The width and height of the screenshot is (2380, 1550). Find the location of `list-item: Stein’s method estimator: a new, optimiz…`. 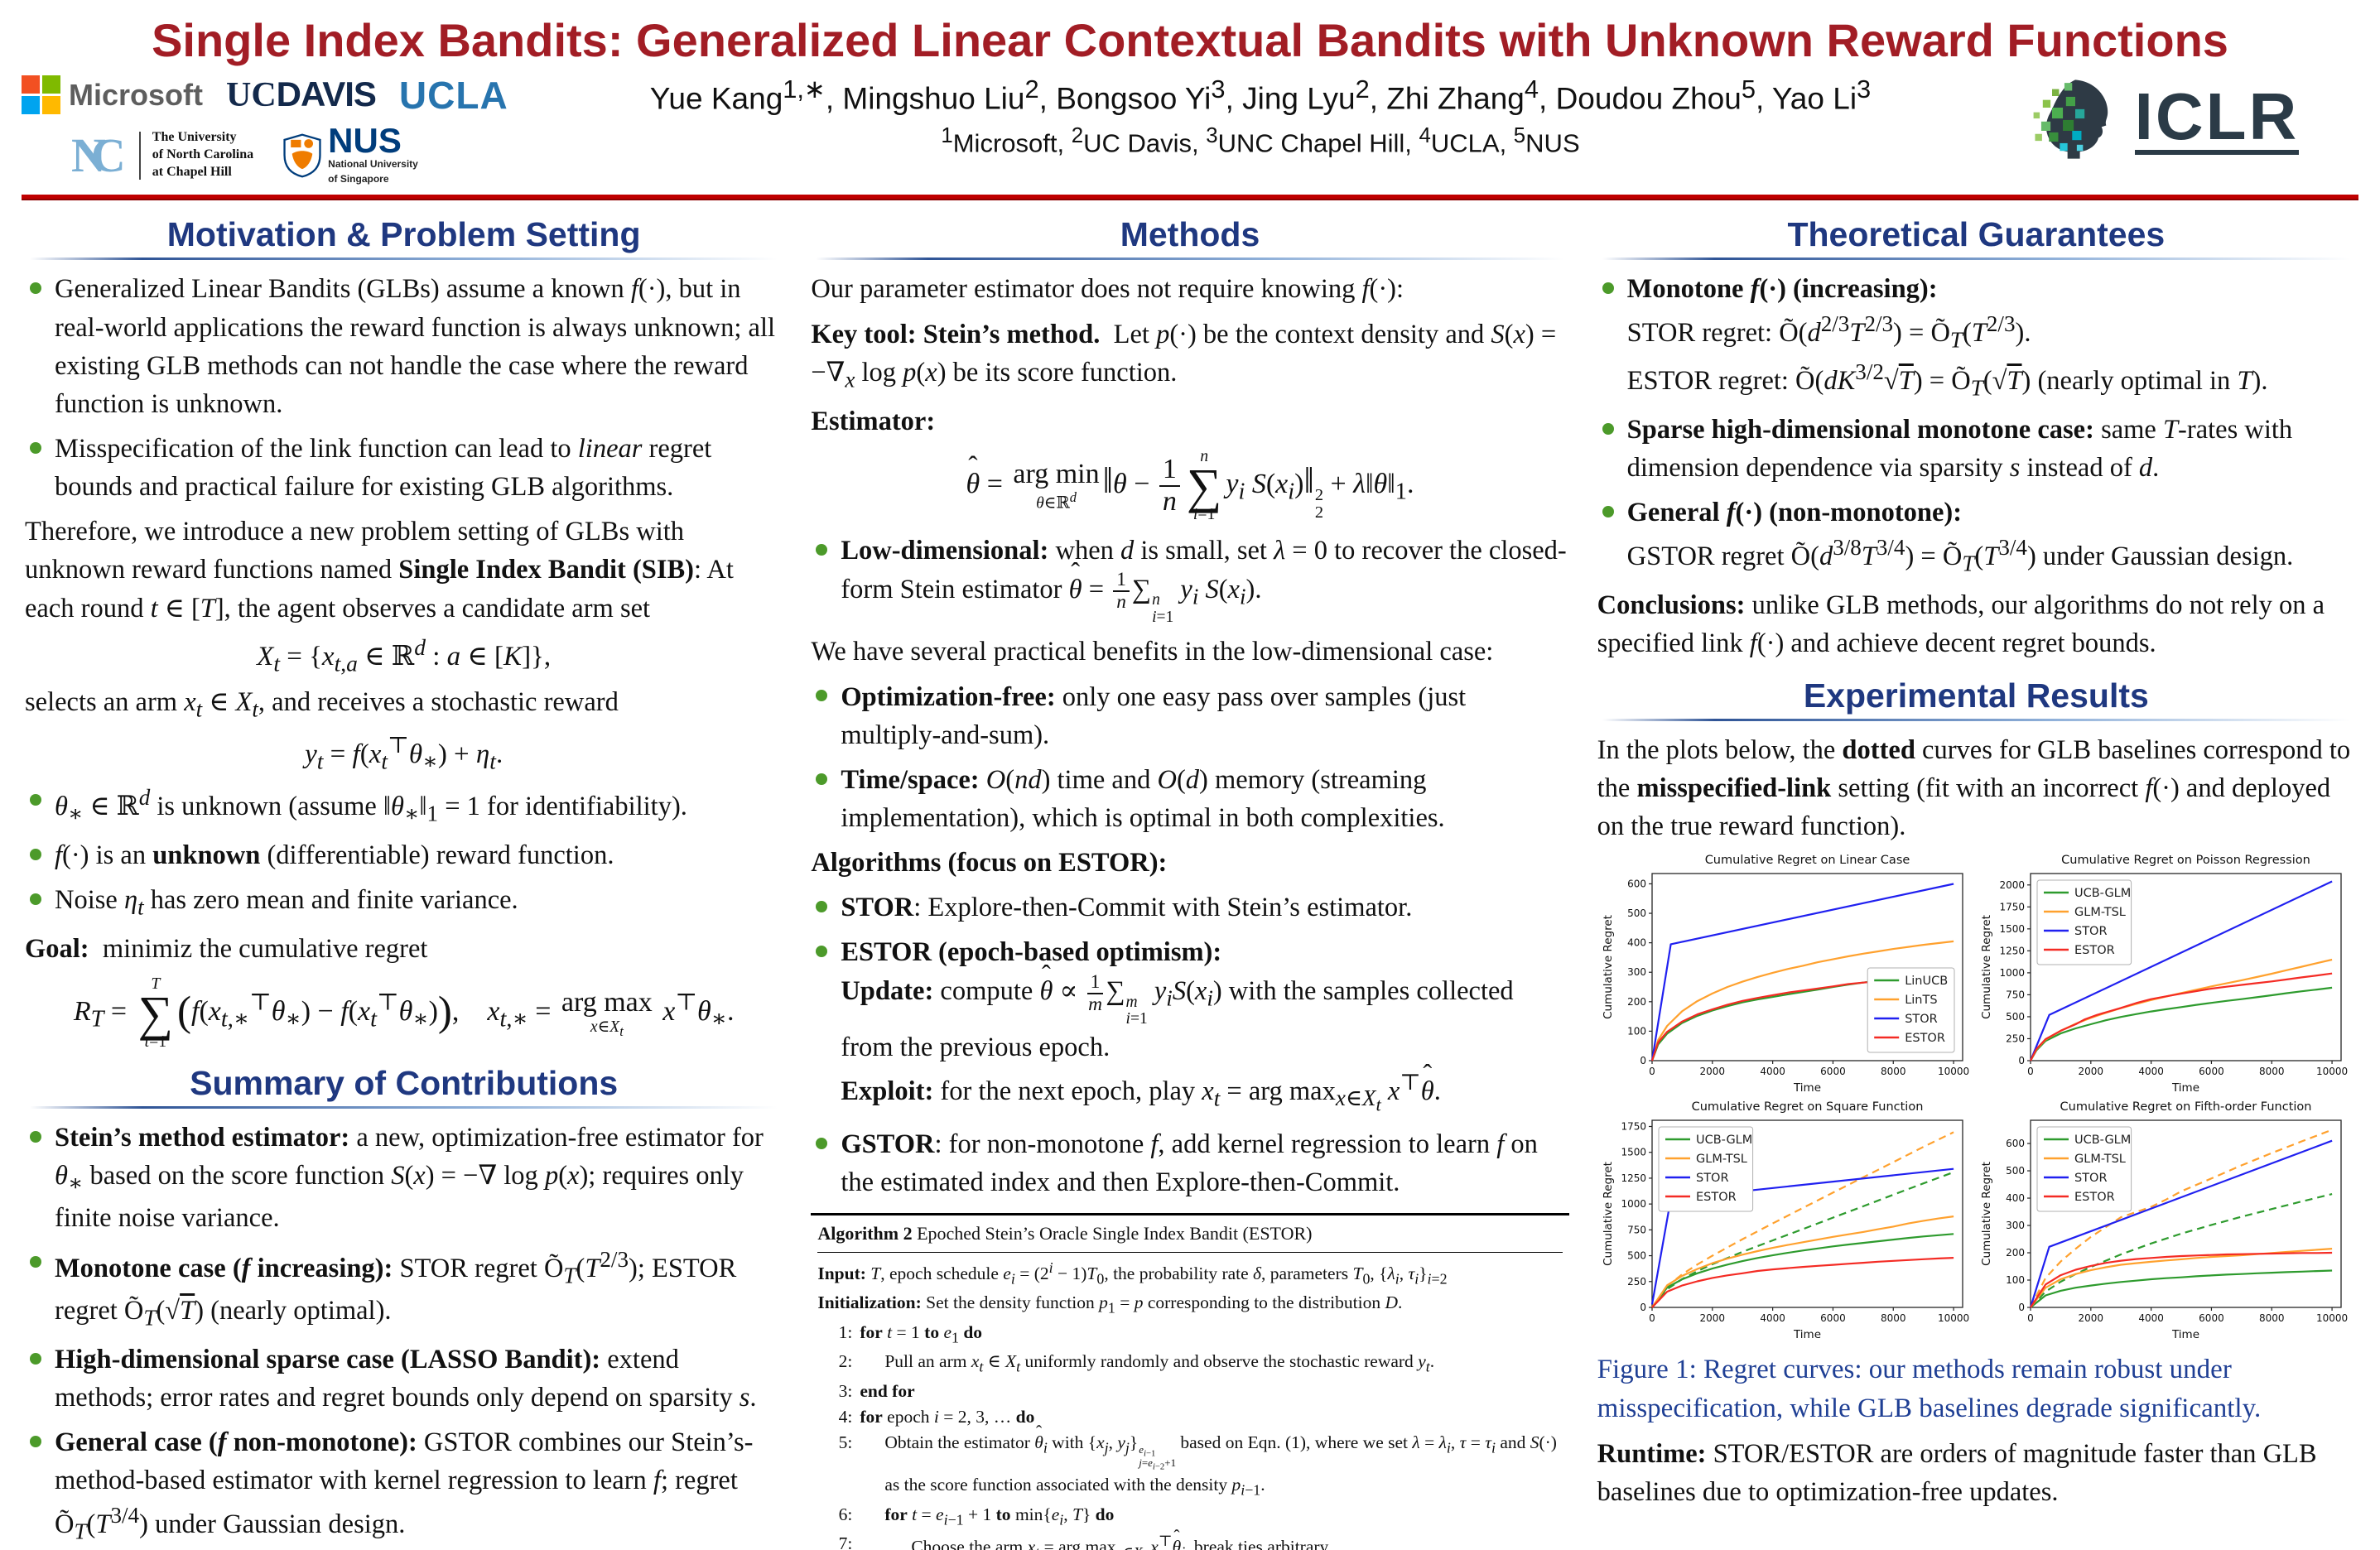

list-item: Stein’s method estimator: a new, optimiz… is located at coordinates (404, 1178).